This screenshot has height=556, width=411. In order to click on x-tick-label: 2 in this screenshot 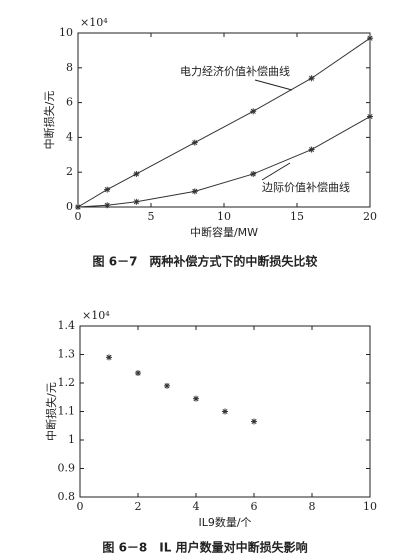, I will do `click(138, 506)`.